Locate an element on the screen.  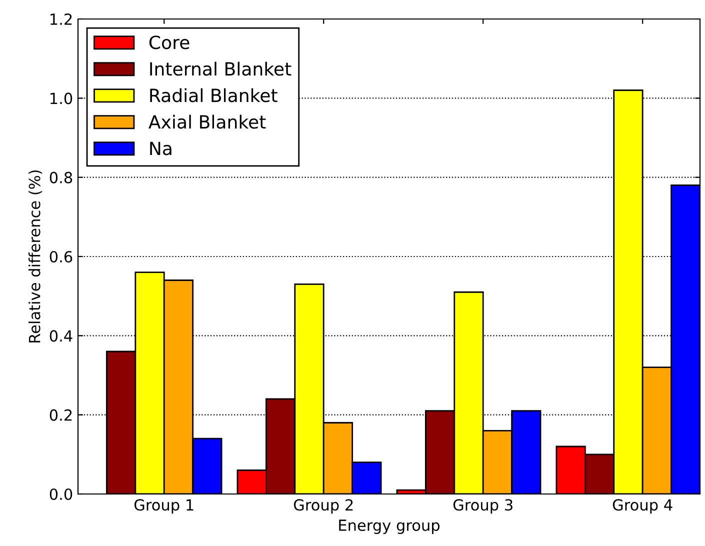
y-tick-label: 0.8 is located at coordinates (61, 178).